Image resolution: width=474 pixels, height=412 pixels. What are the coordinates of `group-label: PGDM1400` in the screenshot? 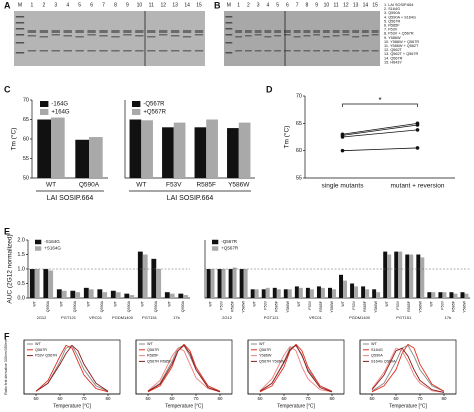 It's located at (360, 317).